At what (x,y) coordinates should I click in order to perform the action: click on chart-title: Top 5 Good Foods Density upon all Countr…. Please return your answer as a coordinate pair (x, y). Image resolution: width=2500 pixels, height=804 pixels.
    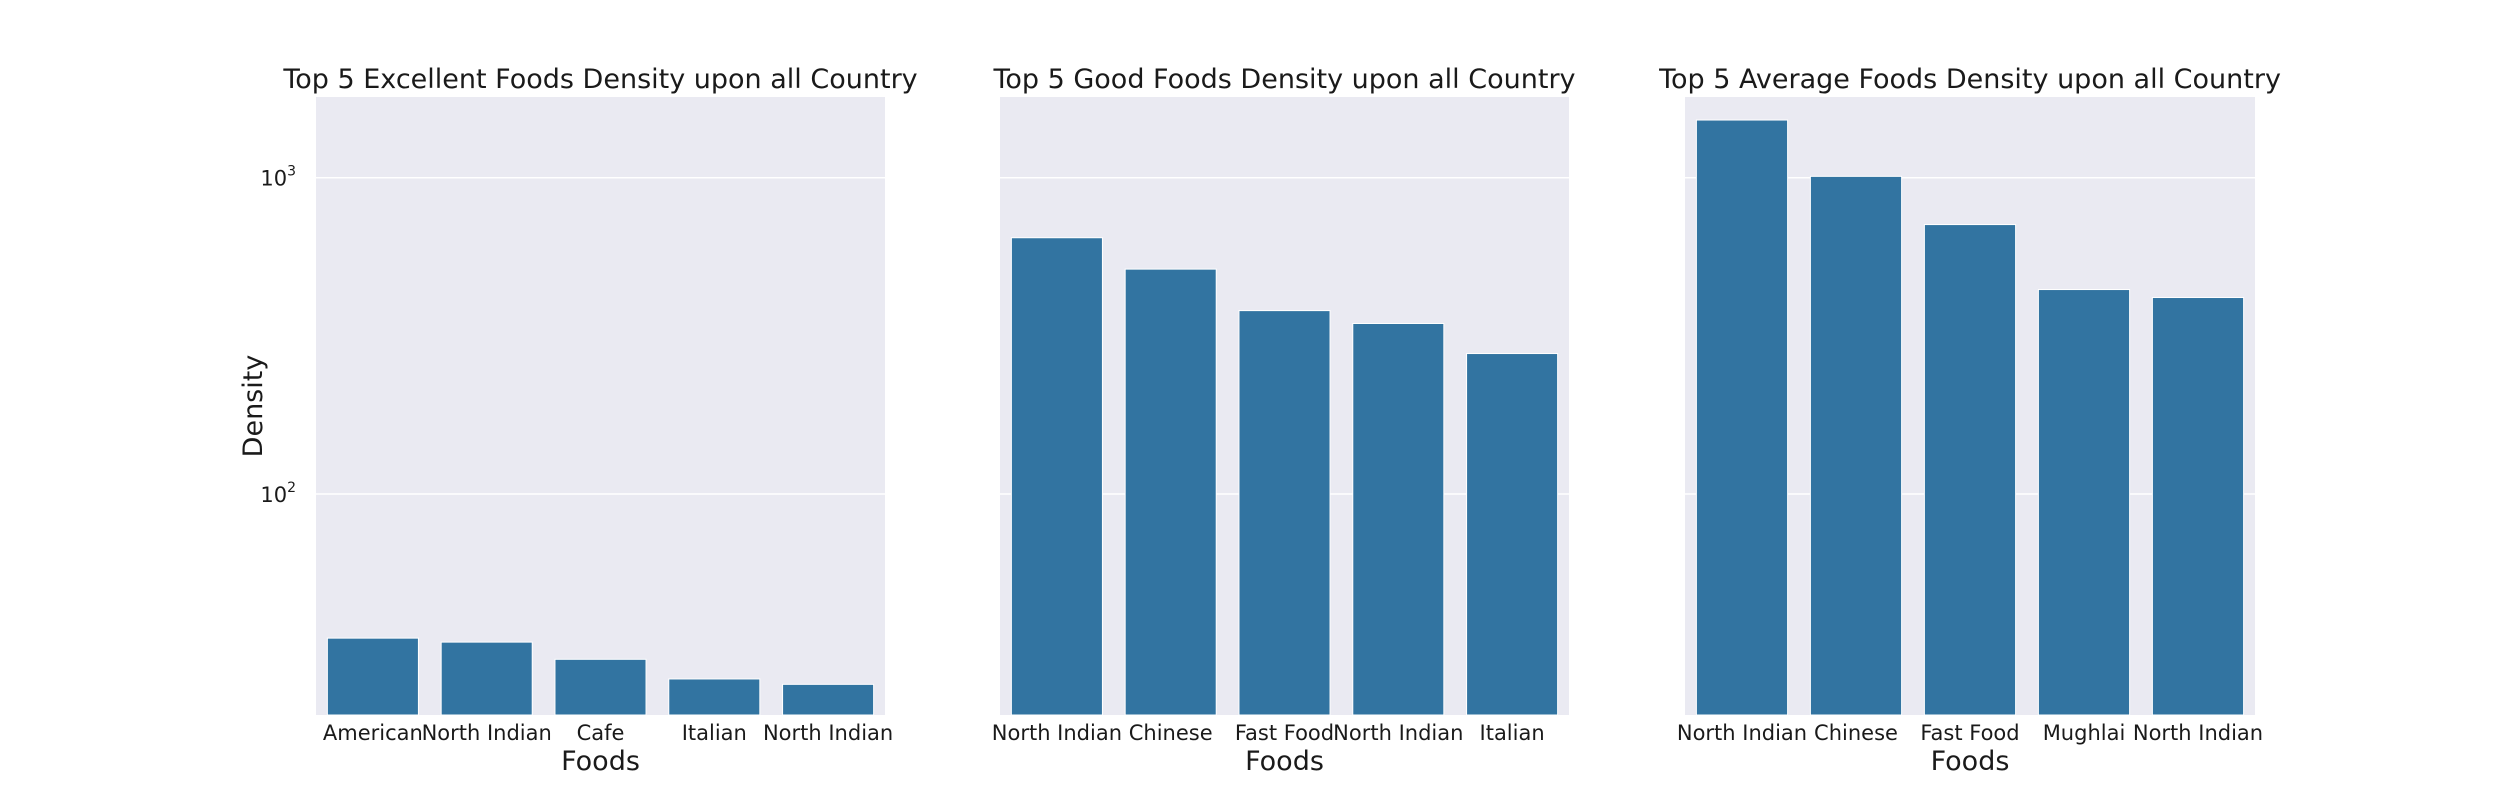
    Looking at the image, I should click on (1283, 79).